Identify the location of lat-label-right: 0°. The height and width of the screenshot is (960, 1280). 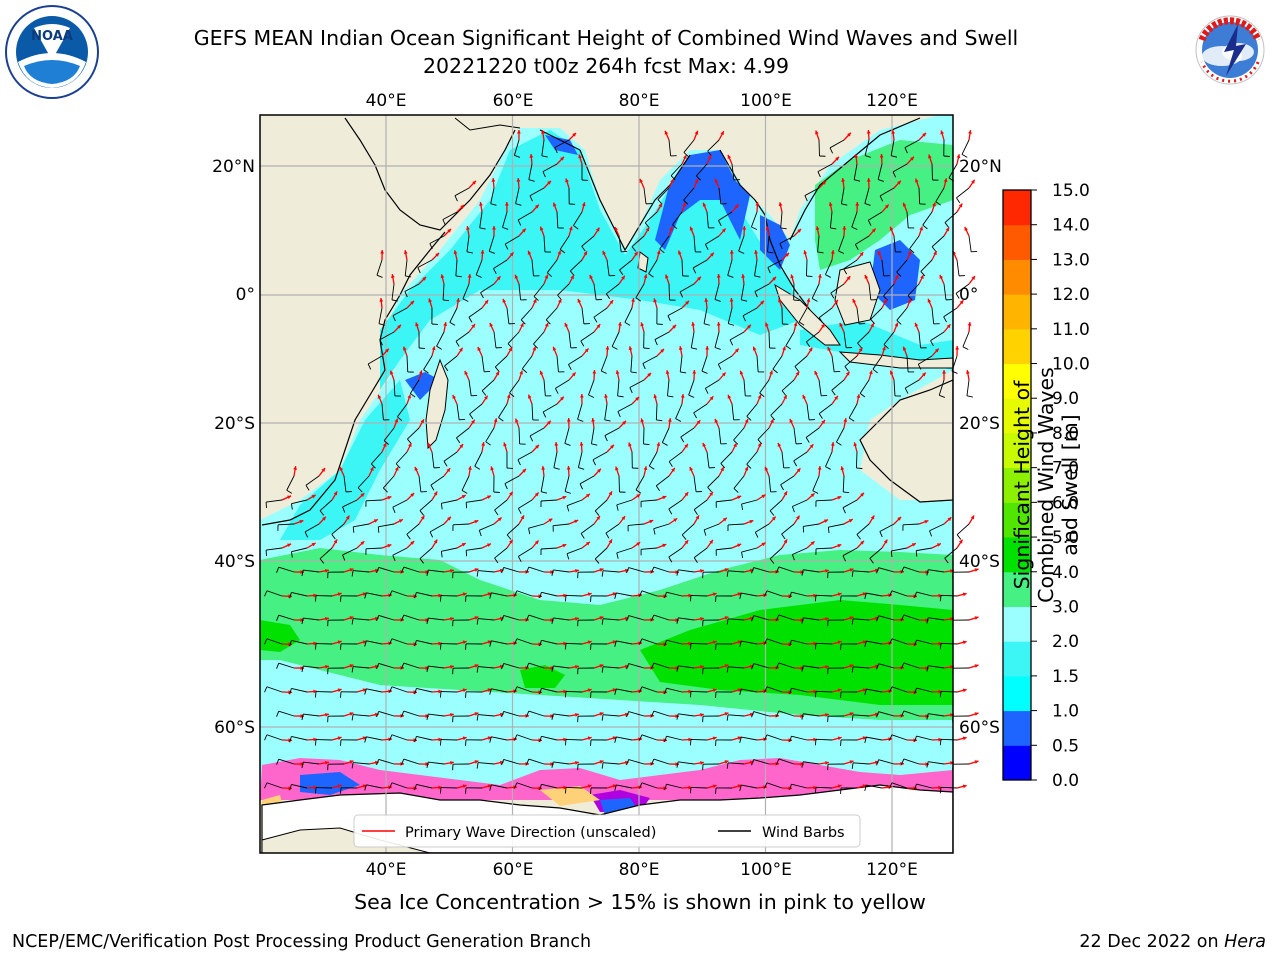
(968, 295).